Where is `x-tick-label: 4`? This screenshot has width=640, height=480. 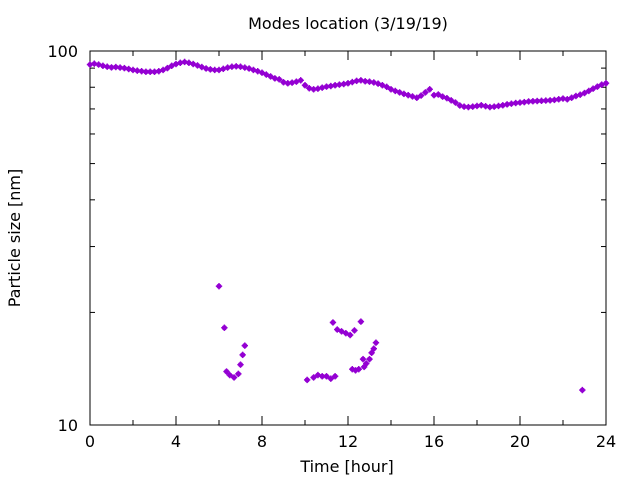
x-tick-label: 4 is located at coordinates (176, 441).